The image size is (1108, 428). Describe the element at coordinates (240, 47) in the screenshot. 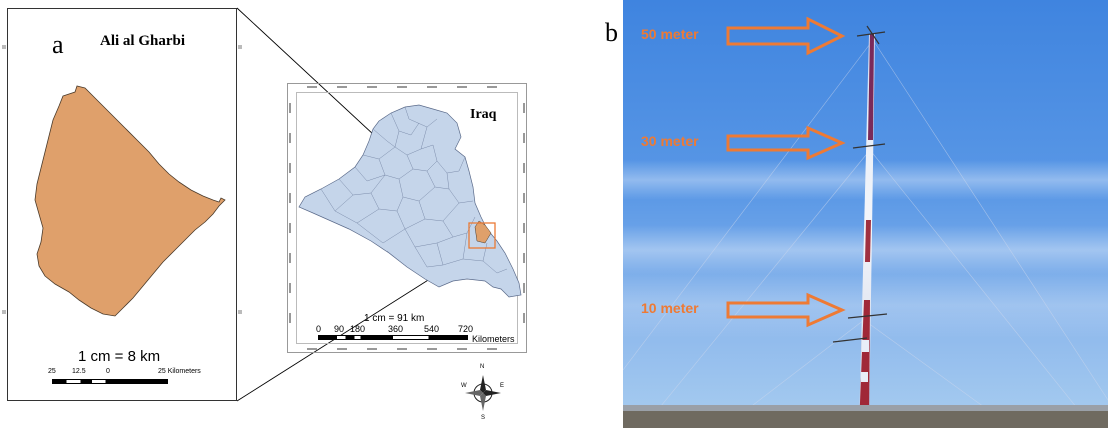

I see `right-frame-ticks` at that location.